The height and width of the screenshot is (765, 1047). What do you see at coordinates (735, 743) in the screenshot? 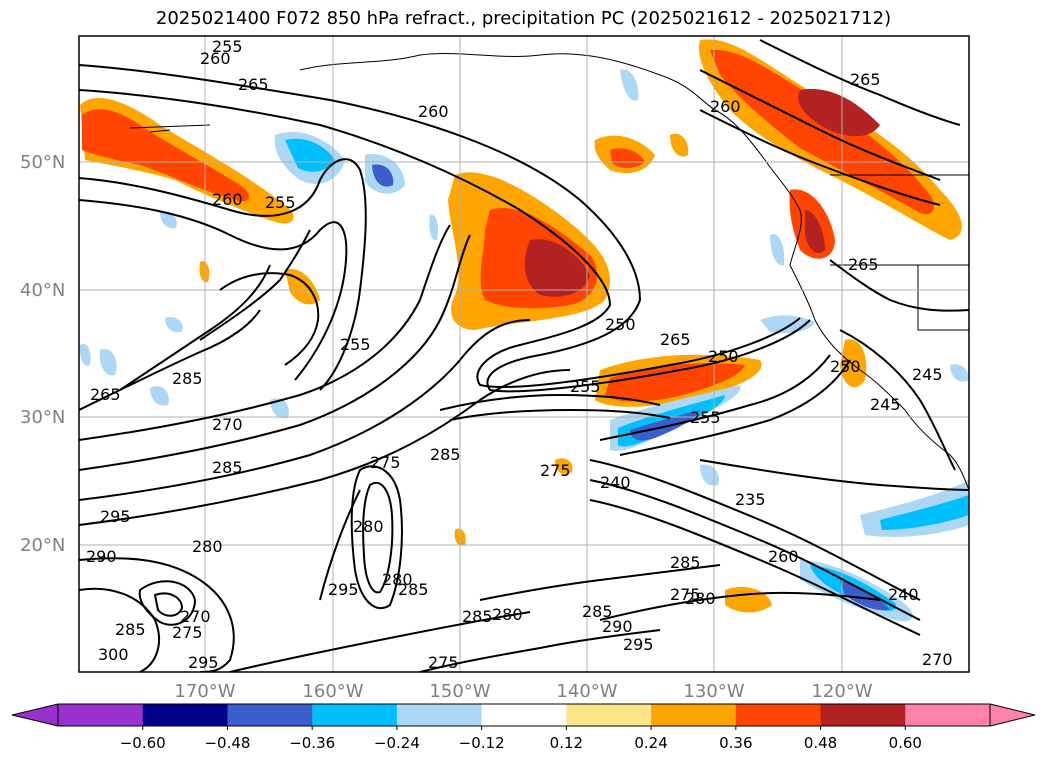
I see `colorbar-tick-label: 0.36` at bounding box center [735, 743].